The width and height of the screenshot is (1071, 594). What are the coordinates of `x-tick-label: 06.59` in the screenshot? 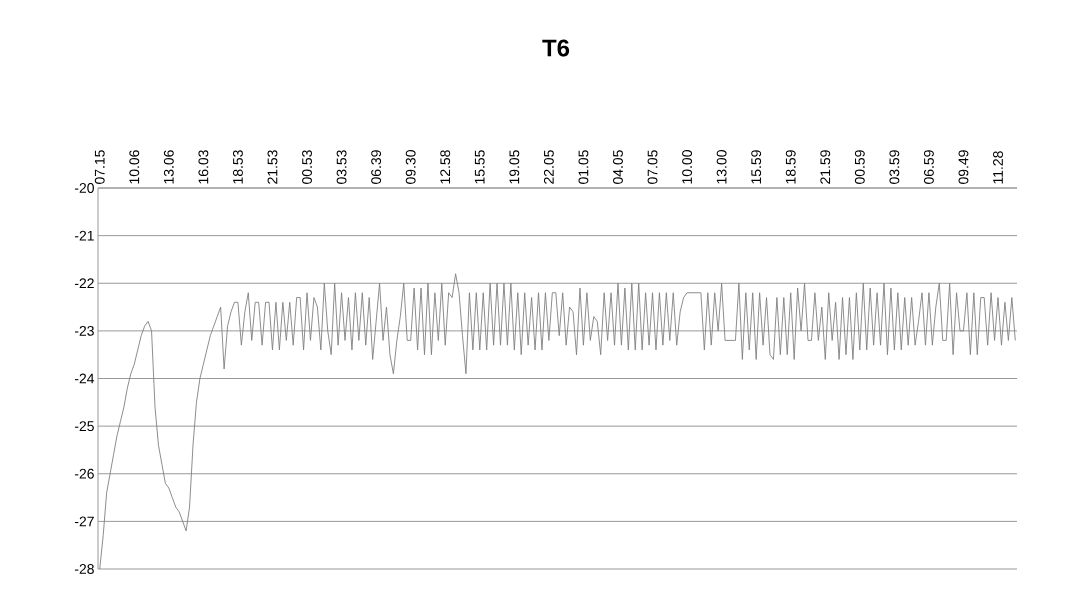 It's located at (928, 167).